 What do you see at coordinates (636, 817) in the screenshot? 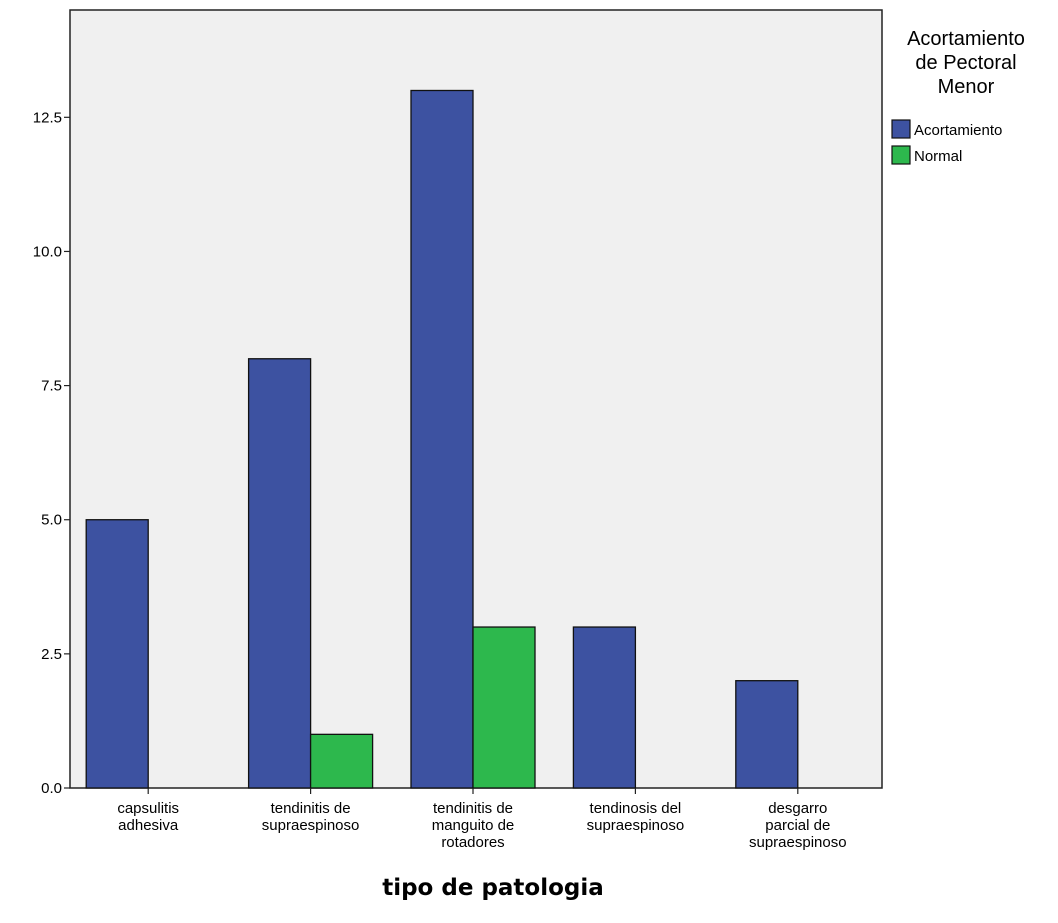
I see `x-tick-label: tendinosis del supraespinoso` at bounding box center [636, 817].